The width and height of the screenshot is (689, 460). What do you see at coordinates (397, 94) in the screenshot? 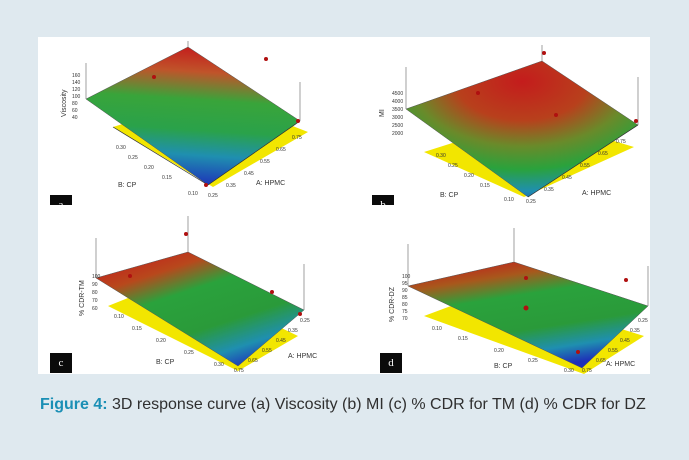
I see `ztick: 4500` at bounding box center [397, 94].